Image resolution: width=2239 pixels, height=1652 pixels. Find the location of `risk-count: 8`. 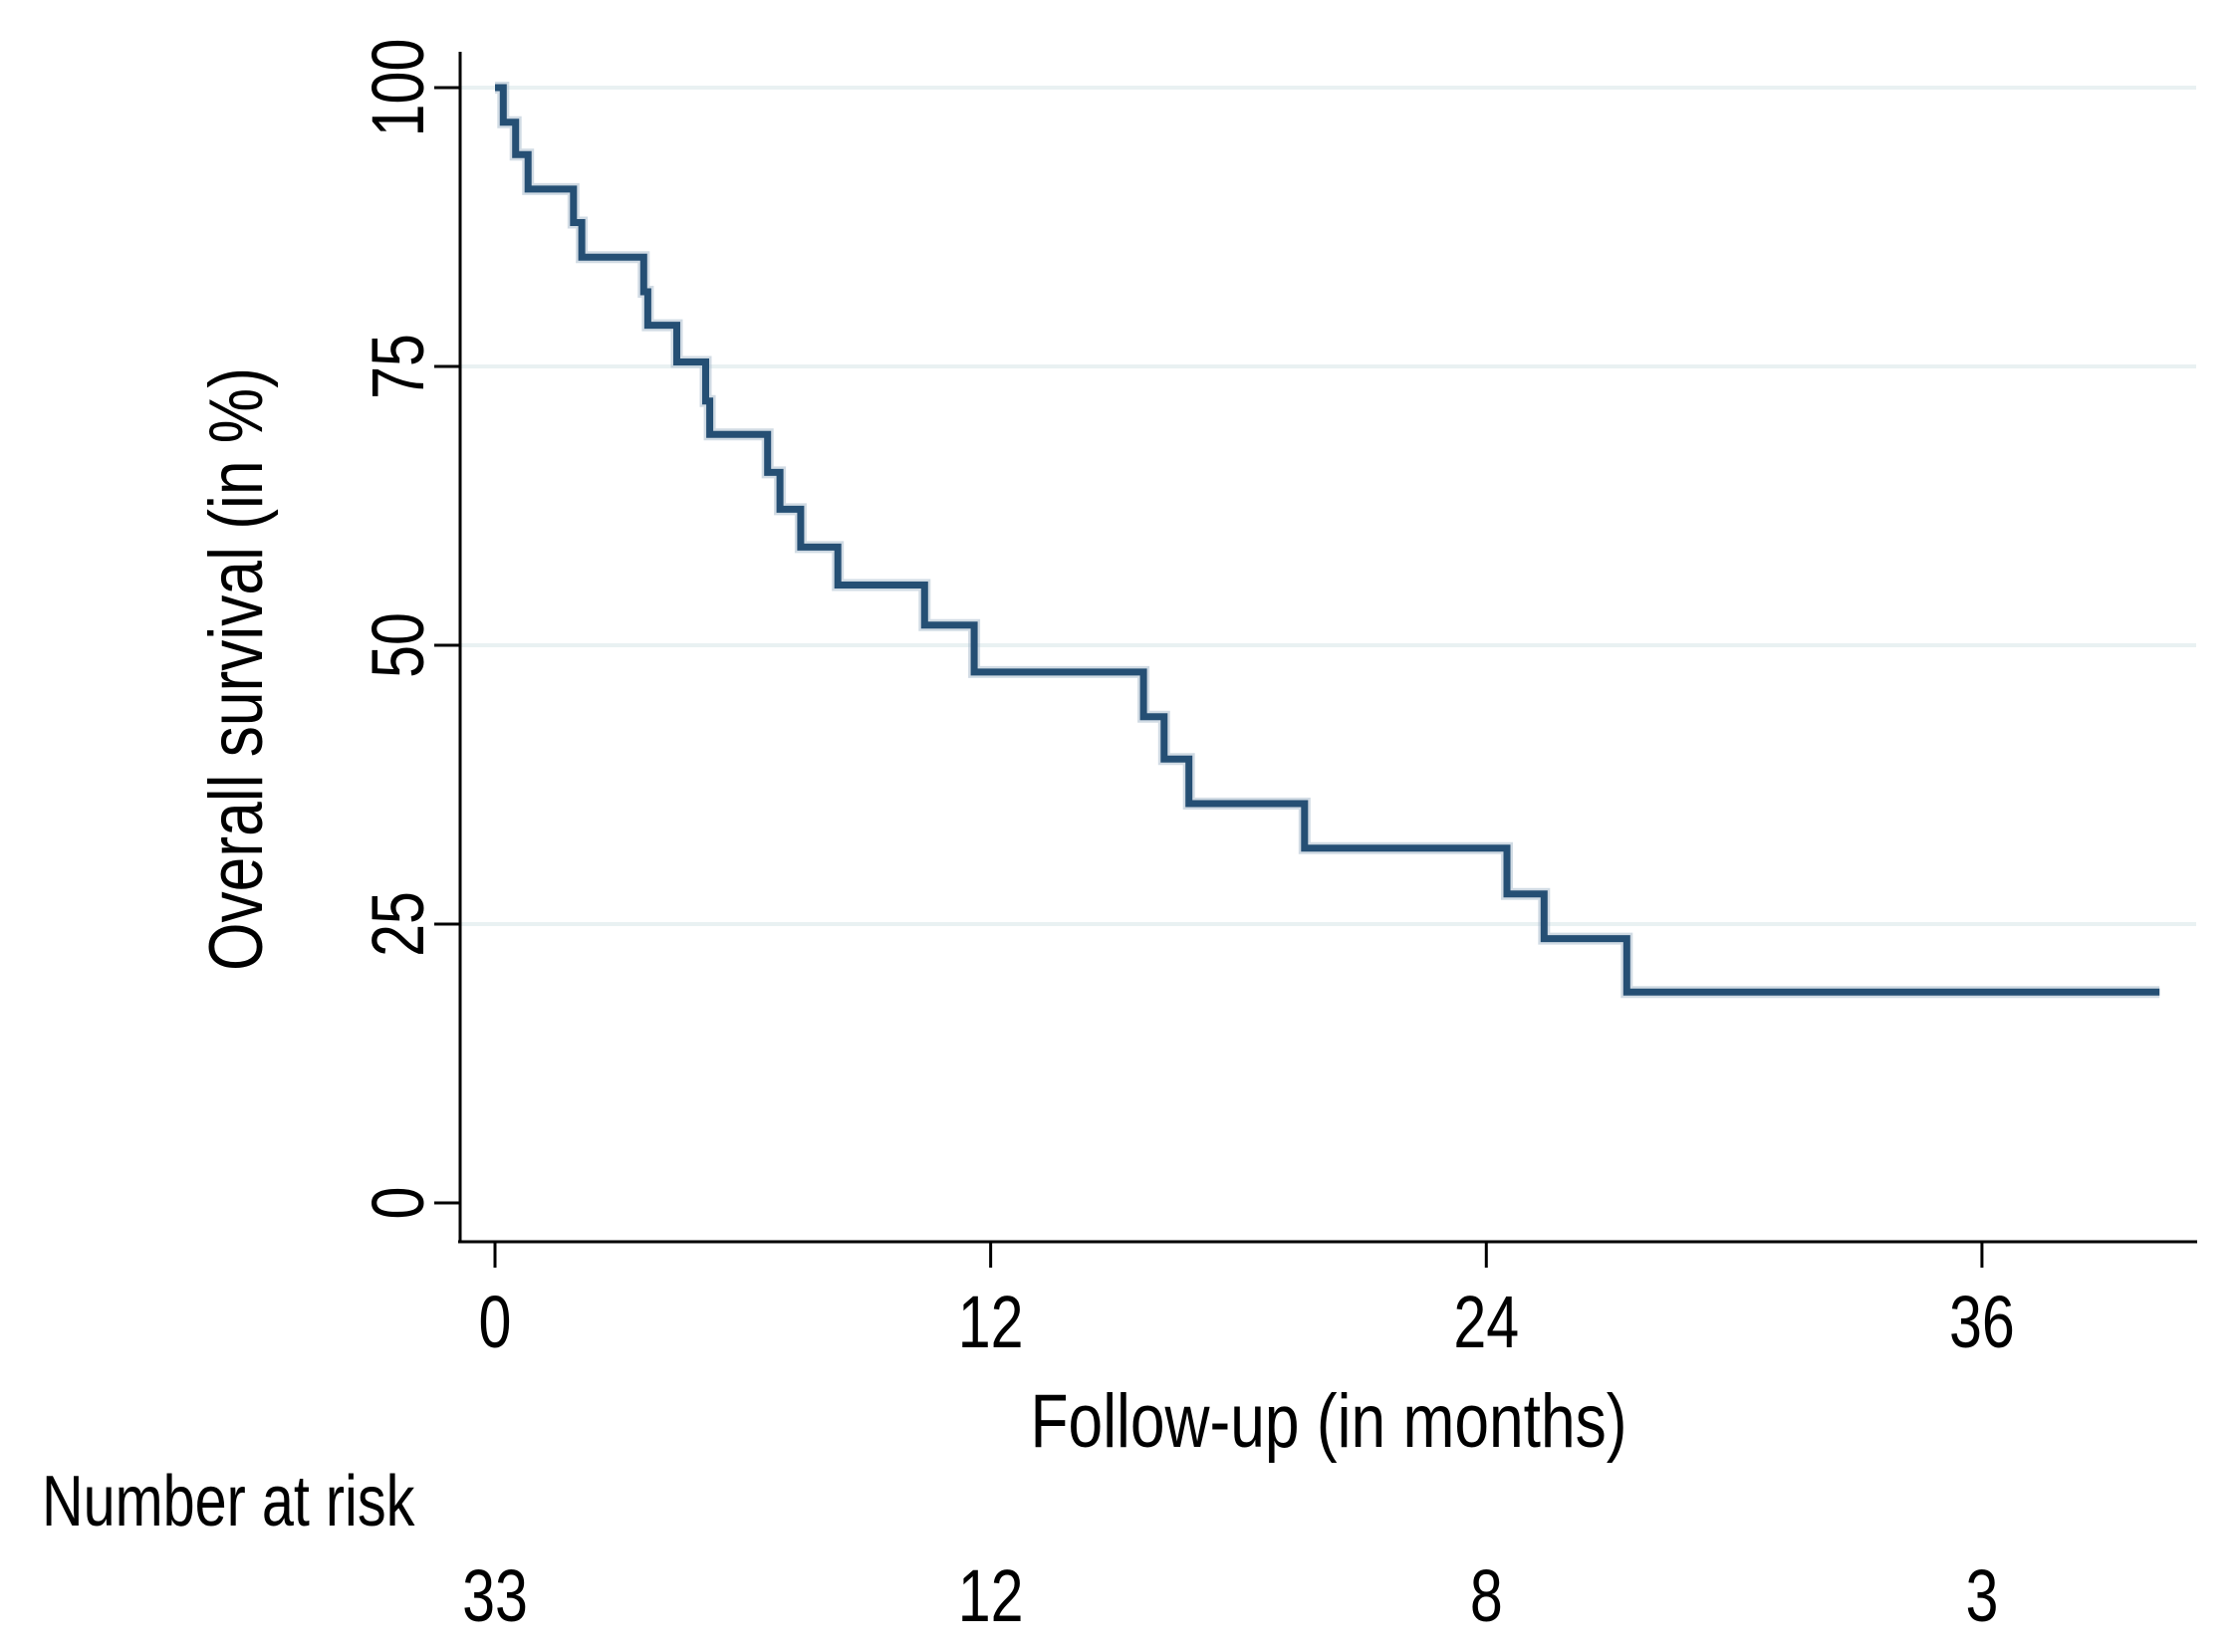

risk-count: 8 is located at coordinates (1486, 1596).